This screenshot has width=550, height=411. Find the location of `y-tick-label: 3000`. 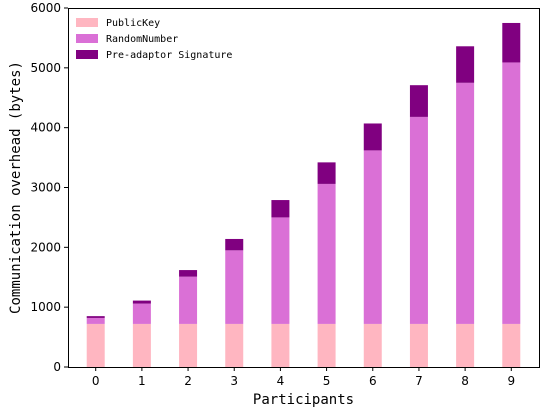

y-tick-label: 3000 is located at coordinates (45, 188).